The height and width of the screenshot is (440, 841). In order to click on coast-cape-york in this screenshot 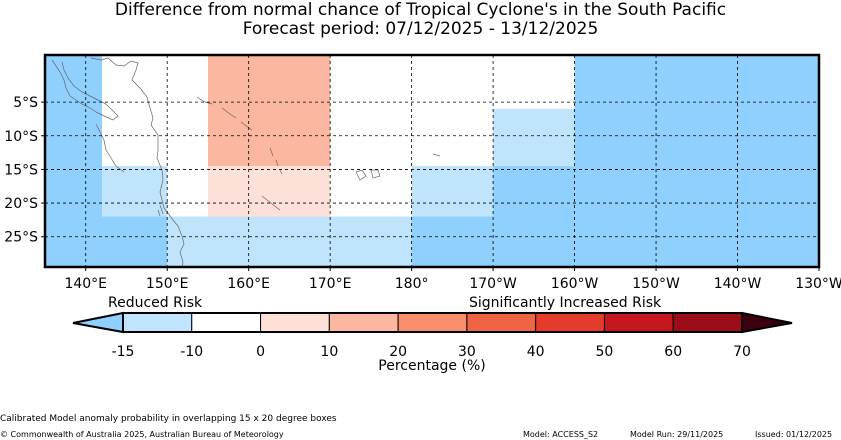, I will do `click(110, 148)`.